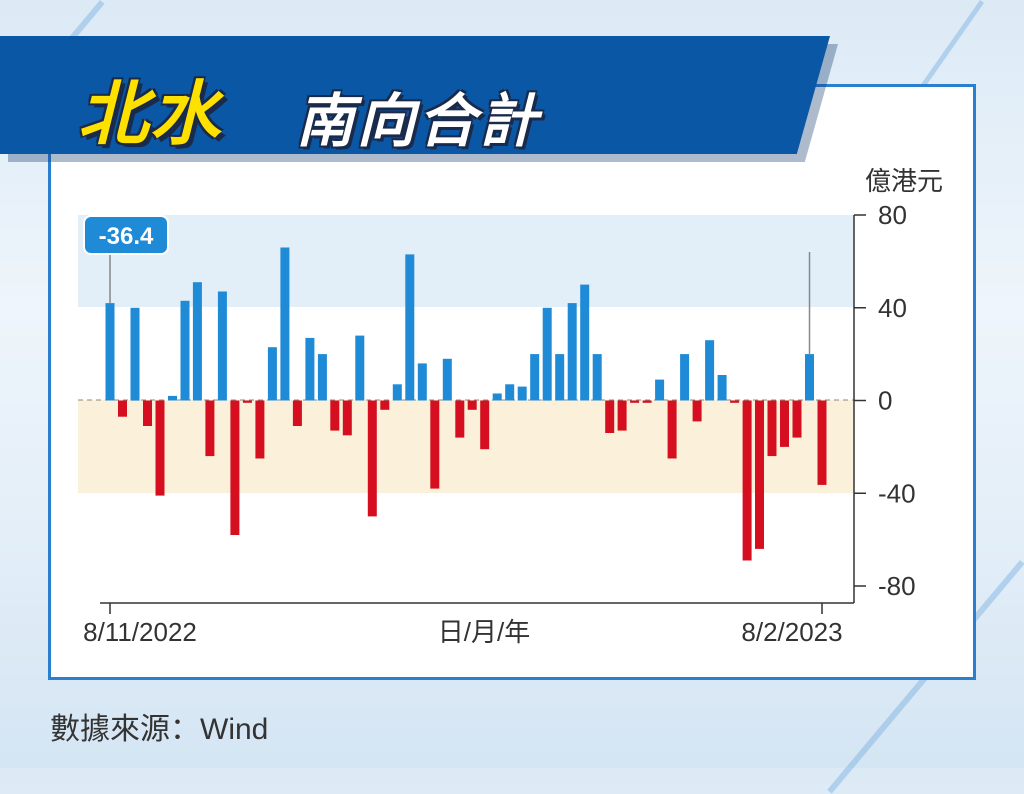 The height and width of the screenshot is (794, 1024). Describe the element at coordinates (140, 632) in the screenshot. I see `x-tick-label-start: 8/11/2022` at that location.